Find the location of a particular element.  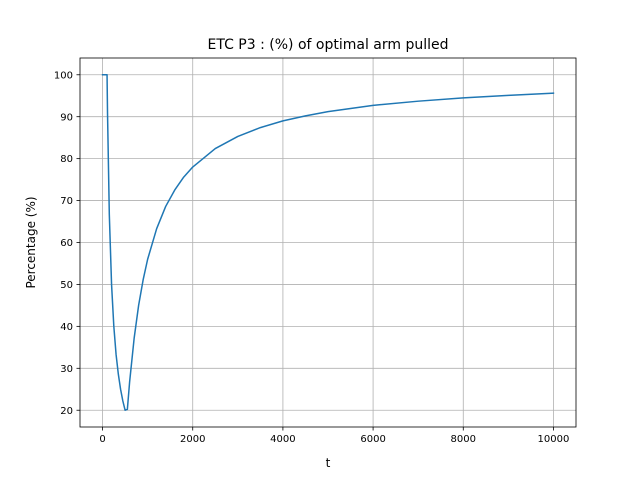

chart-title: ETC P3 : (%) of optimal arm pulled is located at coordinates (328, 45).